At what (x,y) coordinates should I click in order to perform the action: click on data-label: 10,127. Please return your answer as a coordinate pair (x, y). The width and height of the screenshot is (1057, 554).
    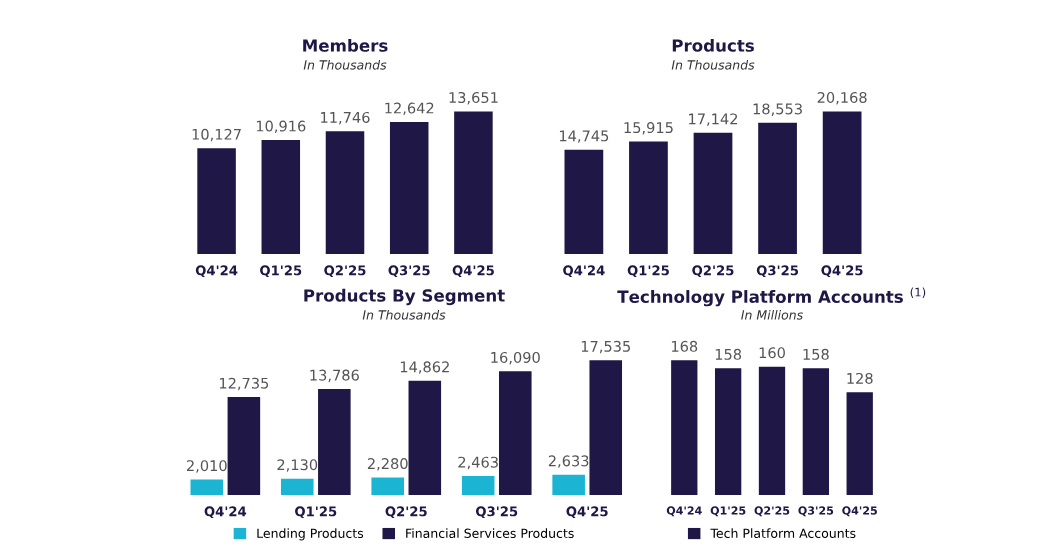
    Looking at the image, I should click on (216, 135).